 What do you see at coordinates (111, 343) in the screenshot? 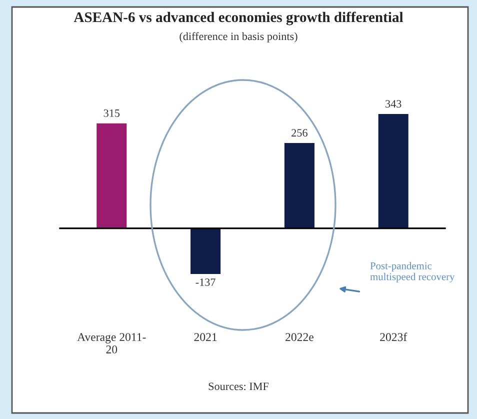
I see `x-tick-label: Average 2011-20` at bounding box center [111, 343].